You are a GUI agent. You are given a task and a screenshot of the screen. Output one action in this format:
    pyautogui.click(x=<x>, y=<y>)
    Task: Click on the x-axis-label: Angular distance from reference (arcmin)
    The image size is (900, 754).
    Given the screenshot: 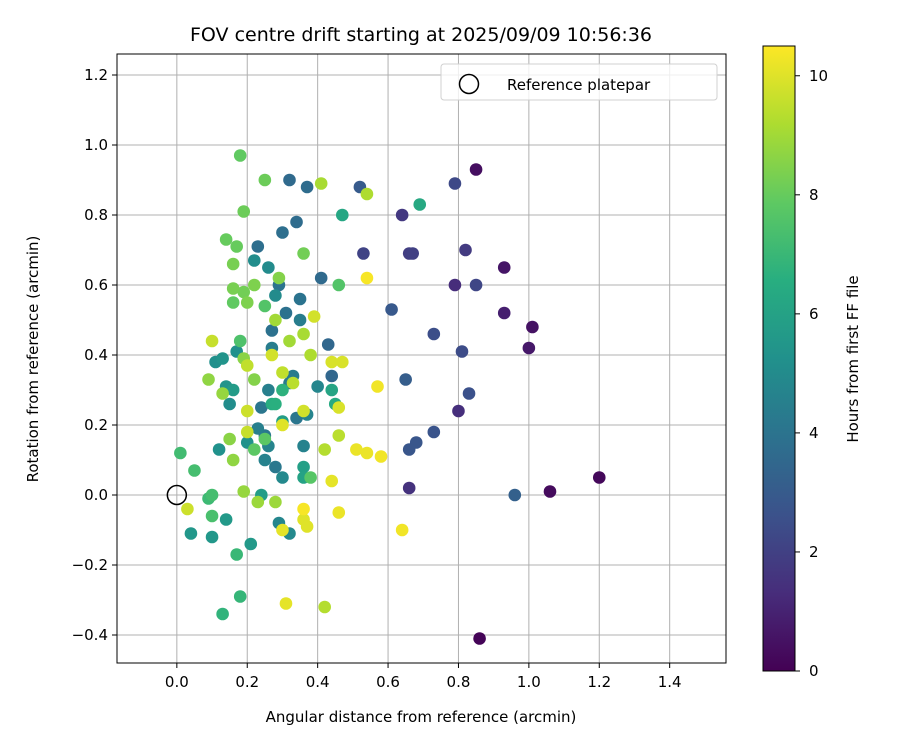 What is the action you would take?
    pyautogui.click(x=421, y=717)
    